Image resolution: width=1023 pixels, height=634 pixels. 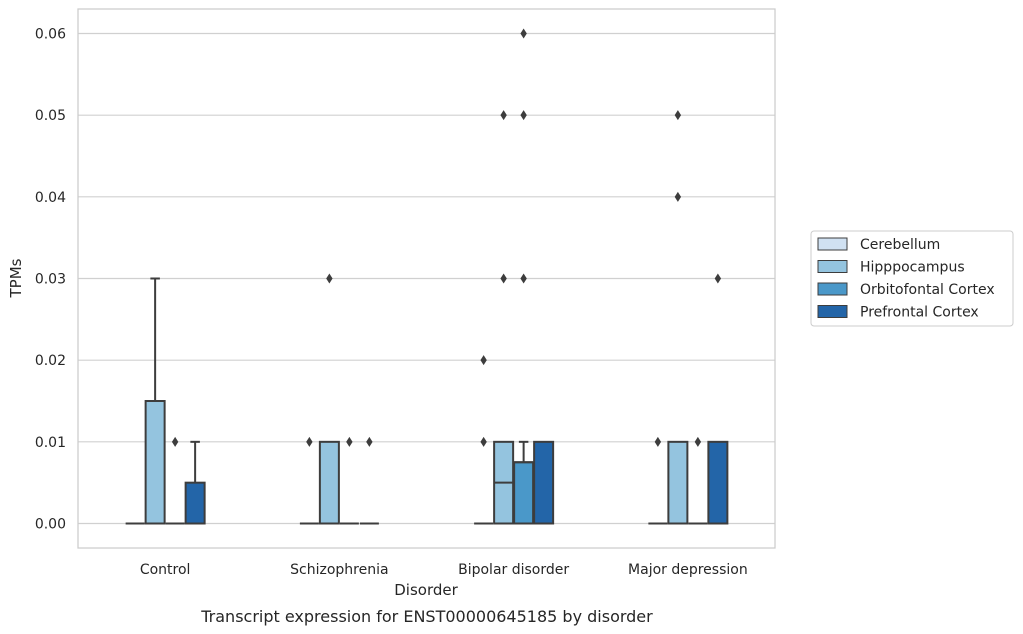 I want to click on y-tick-label: 0.03, so click(x=50, y=280).